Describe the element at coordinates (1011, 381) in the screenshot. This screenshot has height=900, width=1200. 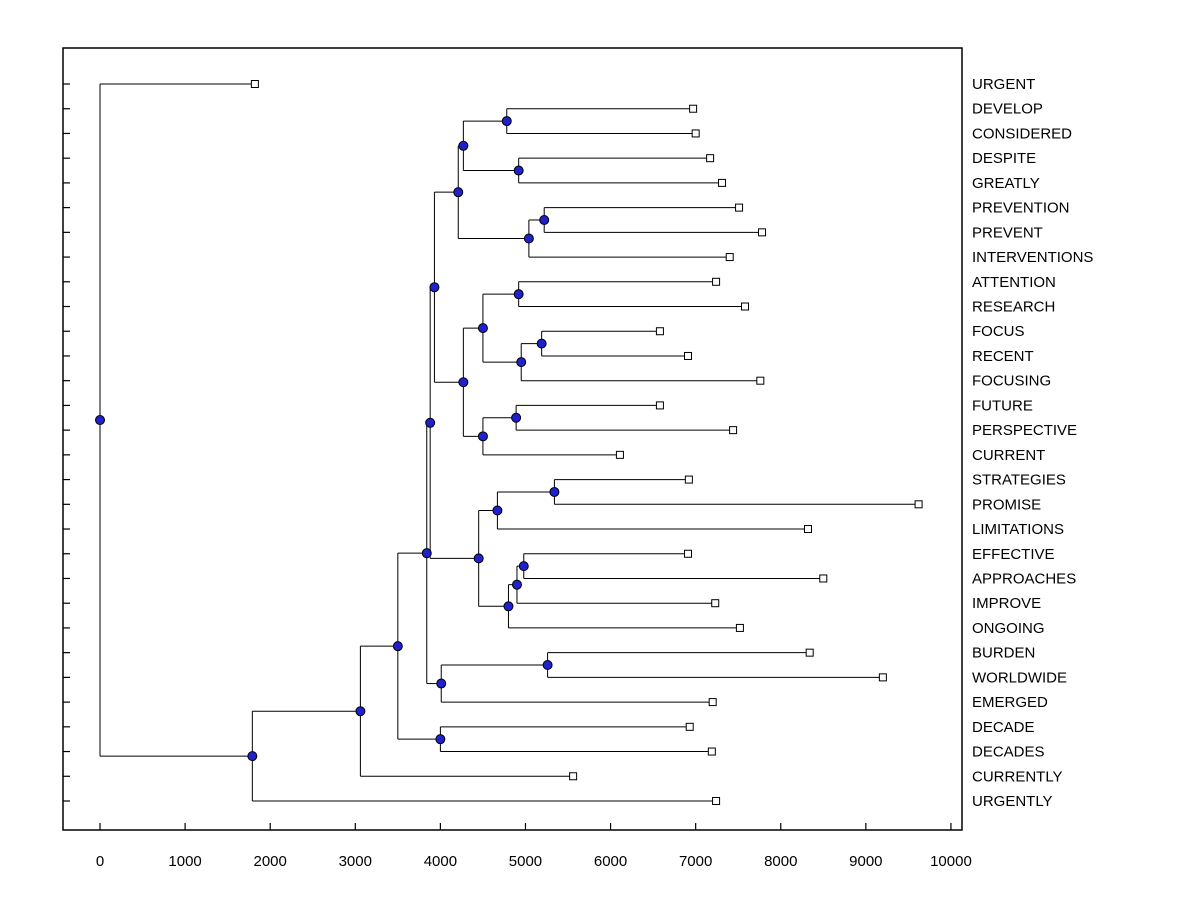
I see `leaf-label: FOCUSING` at that location.